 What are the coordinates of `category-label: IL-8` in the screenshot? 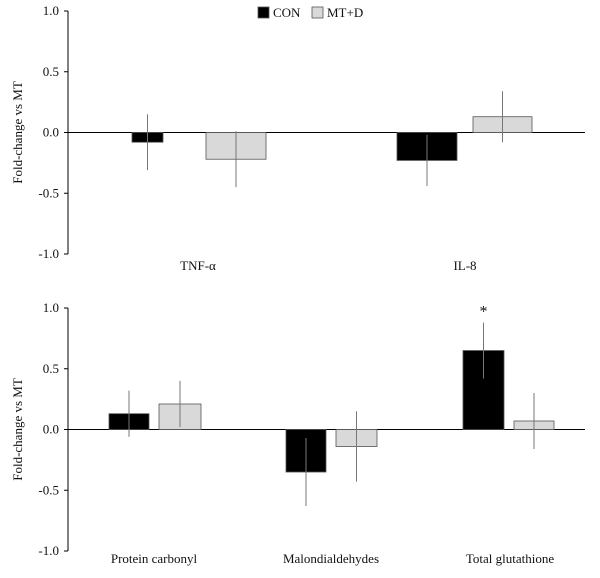 It's located at (464, 265).